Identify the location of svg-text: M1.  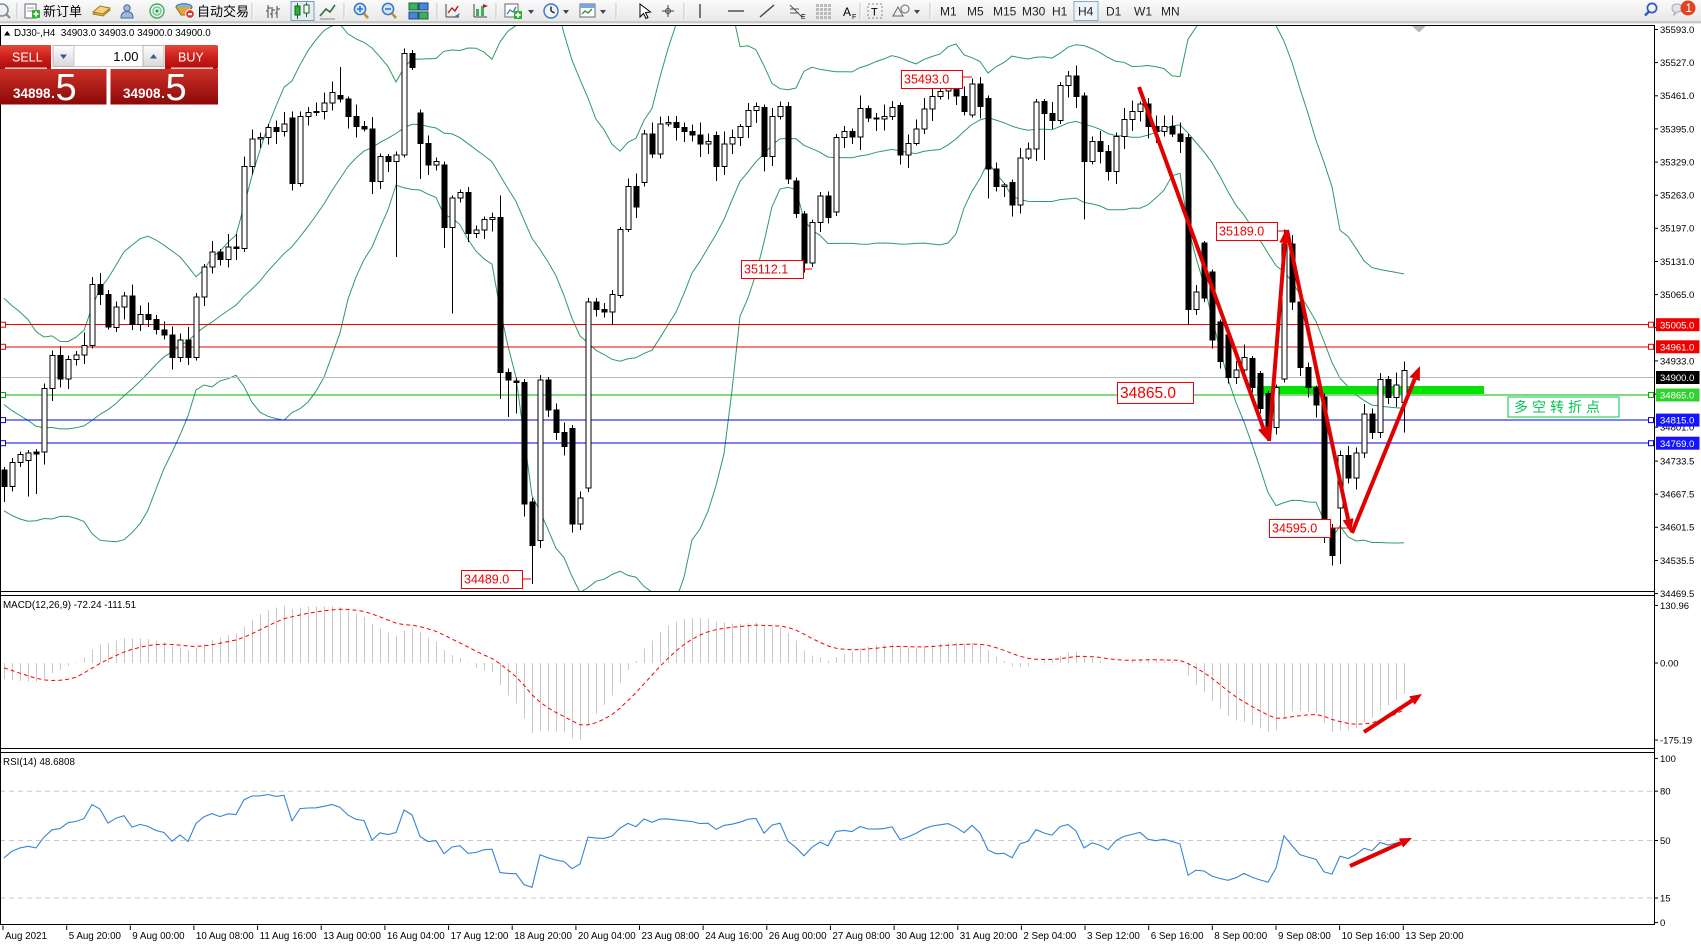
(948, 12).